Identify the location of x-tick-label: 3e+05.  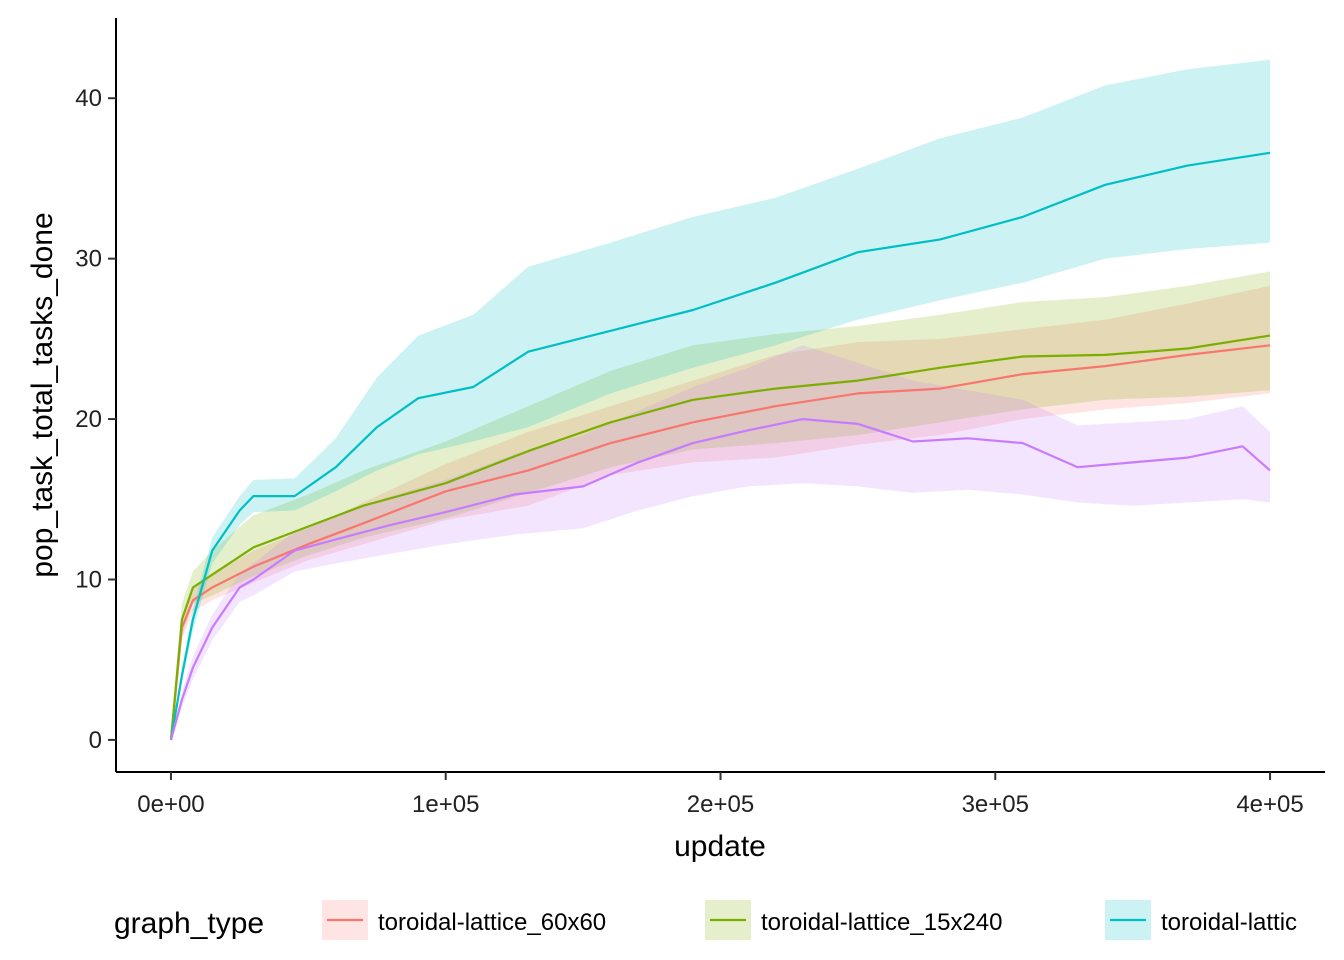
(995, 804).